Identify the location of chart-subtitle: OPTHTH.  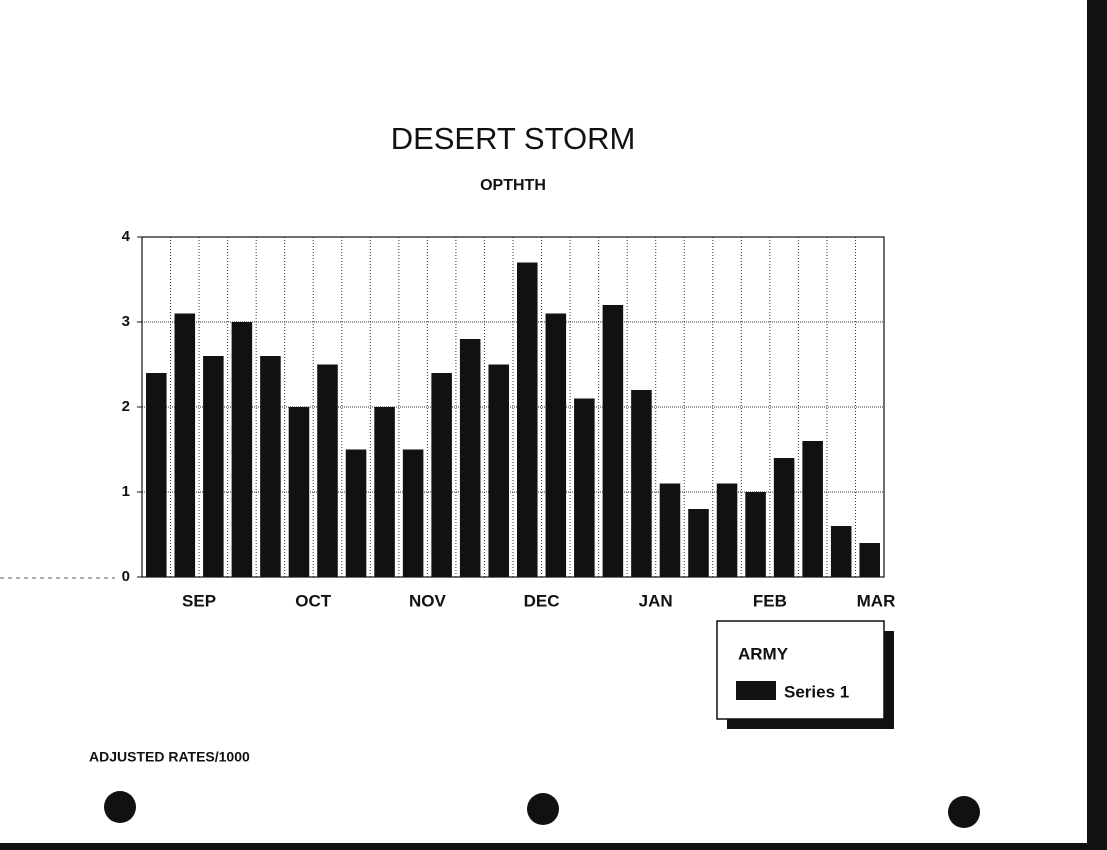
(513, 185).